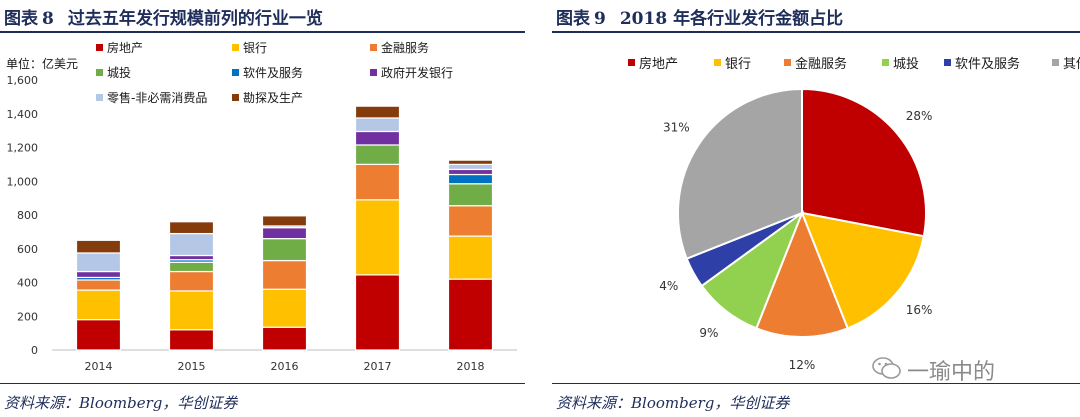 The width and height of the screenshot is (1080, 417). What do you see at coordinates (886, 368) in the screenshot?
I see `wechat-icon` at bounding box center [886, 368].